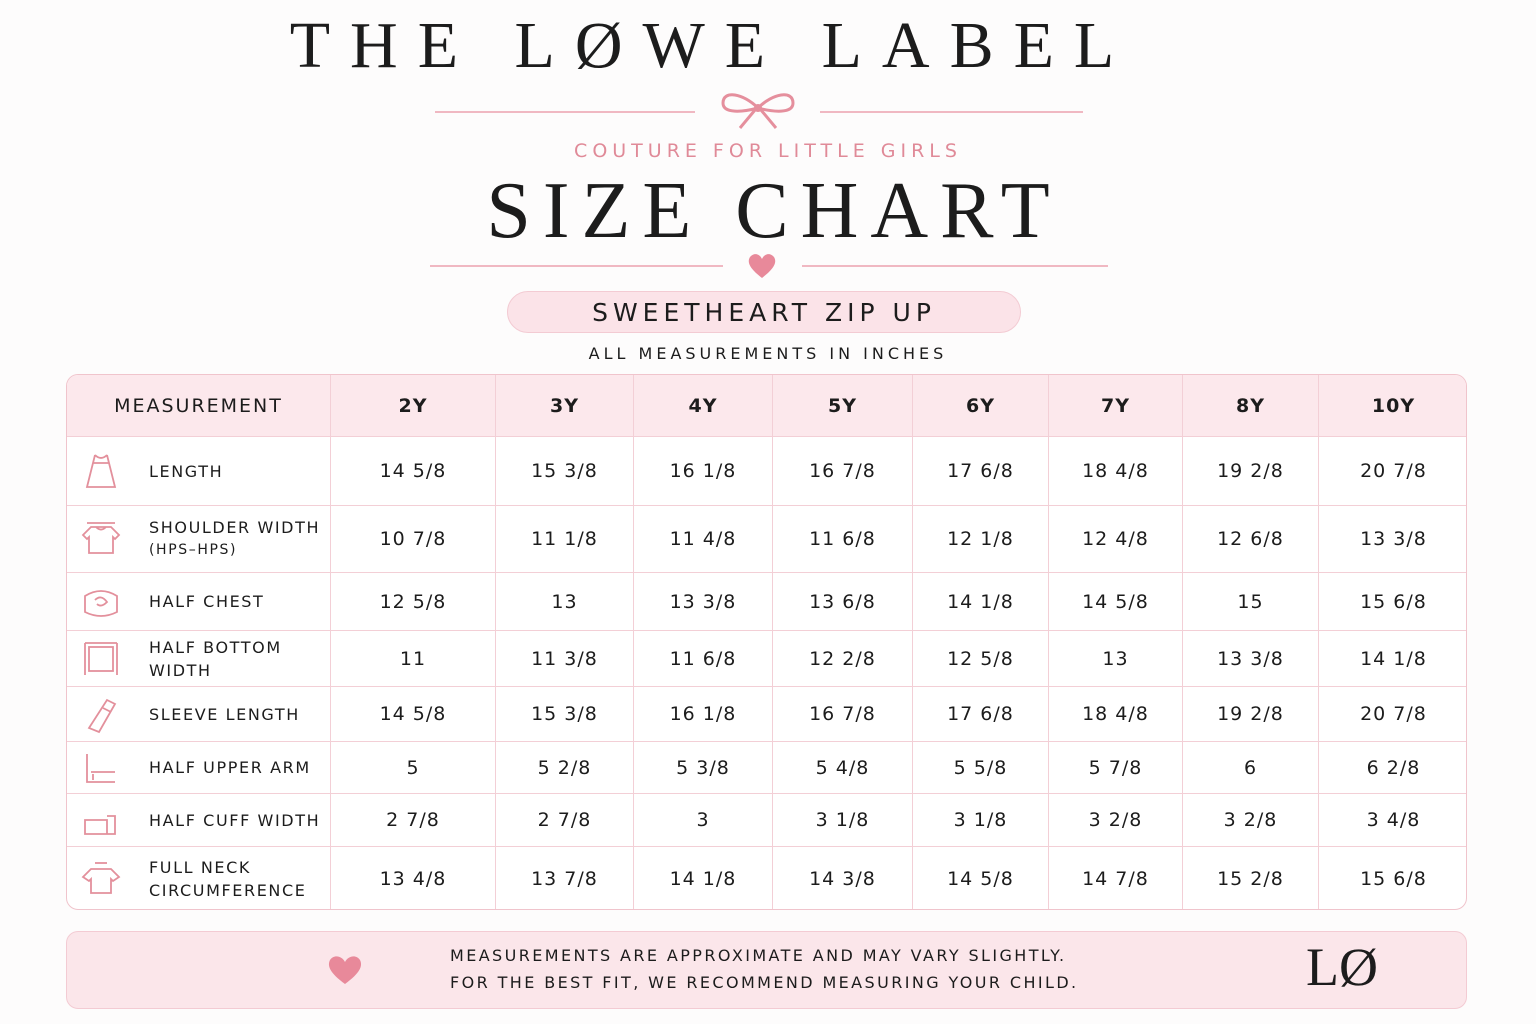 The image size is (1536, 1024). What do you see at coordinates (1116, 406) in the screenshot?
I see `column-header: 7Y` at bounding box center [1116, 406].